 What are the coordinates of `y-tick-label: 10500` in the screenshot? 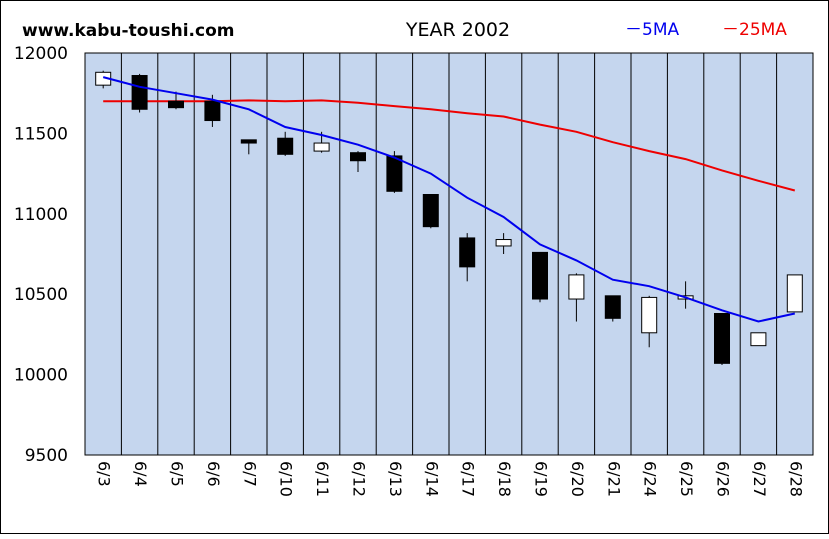 It's located at (41, 295).